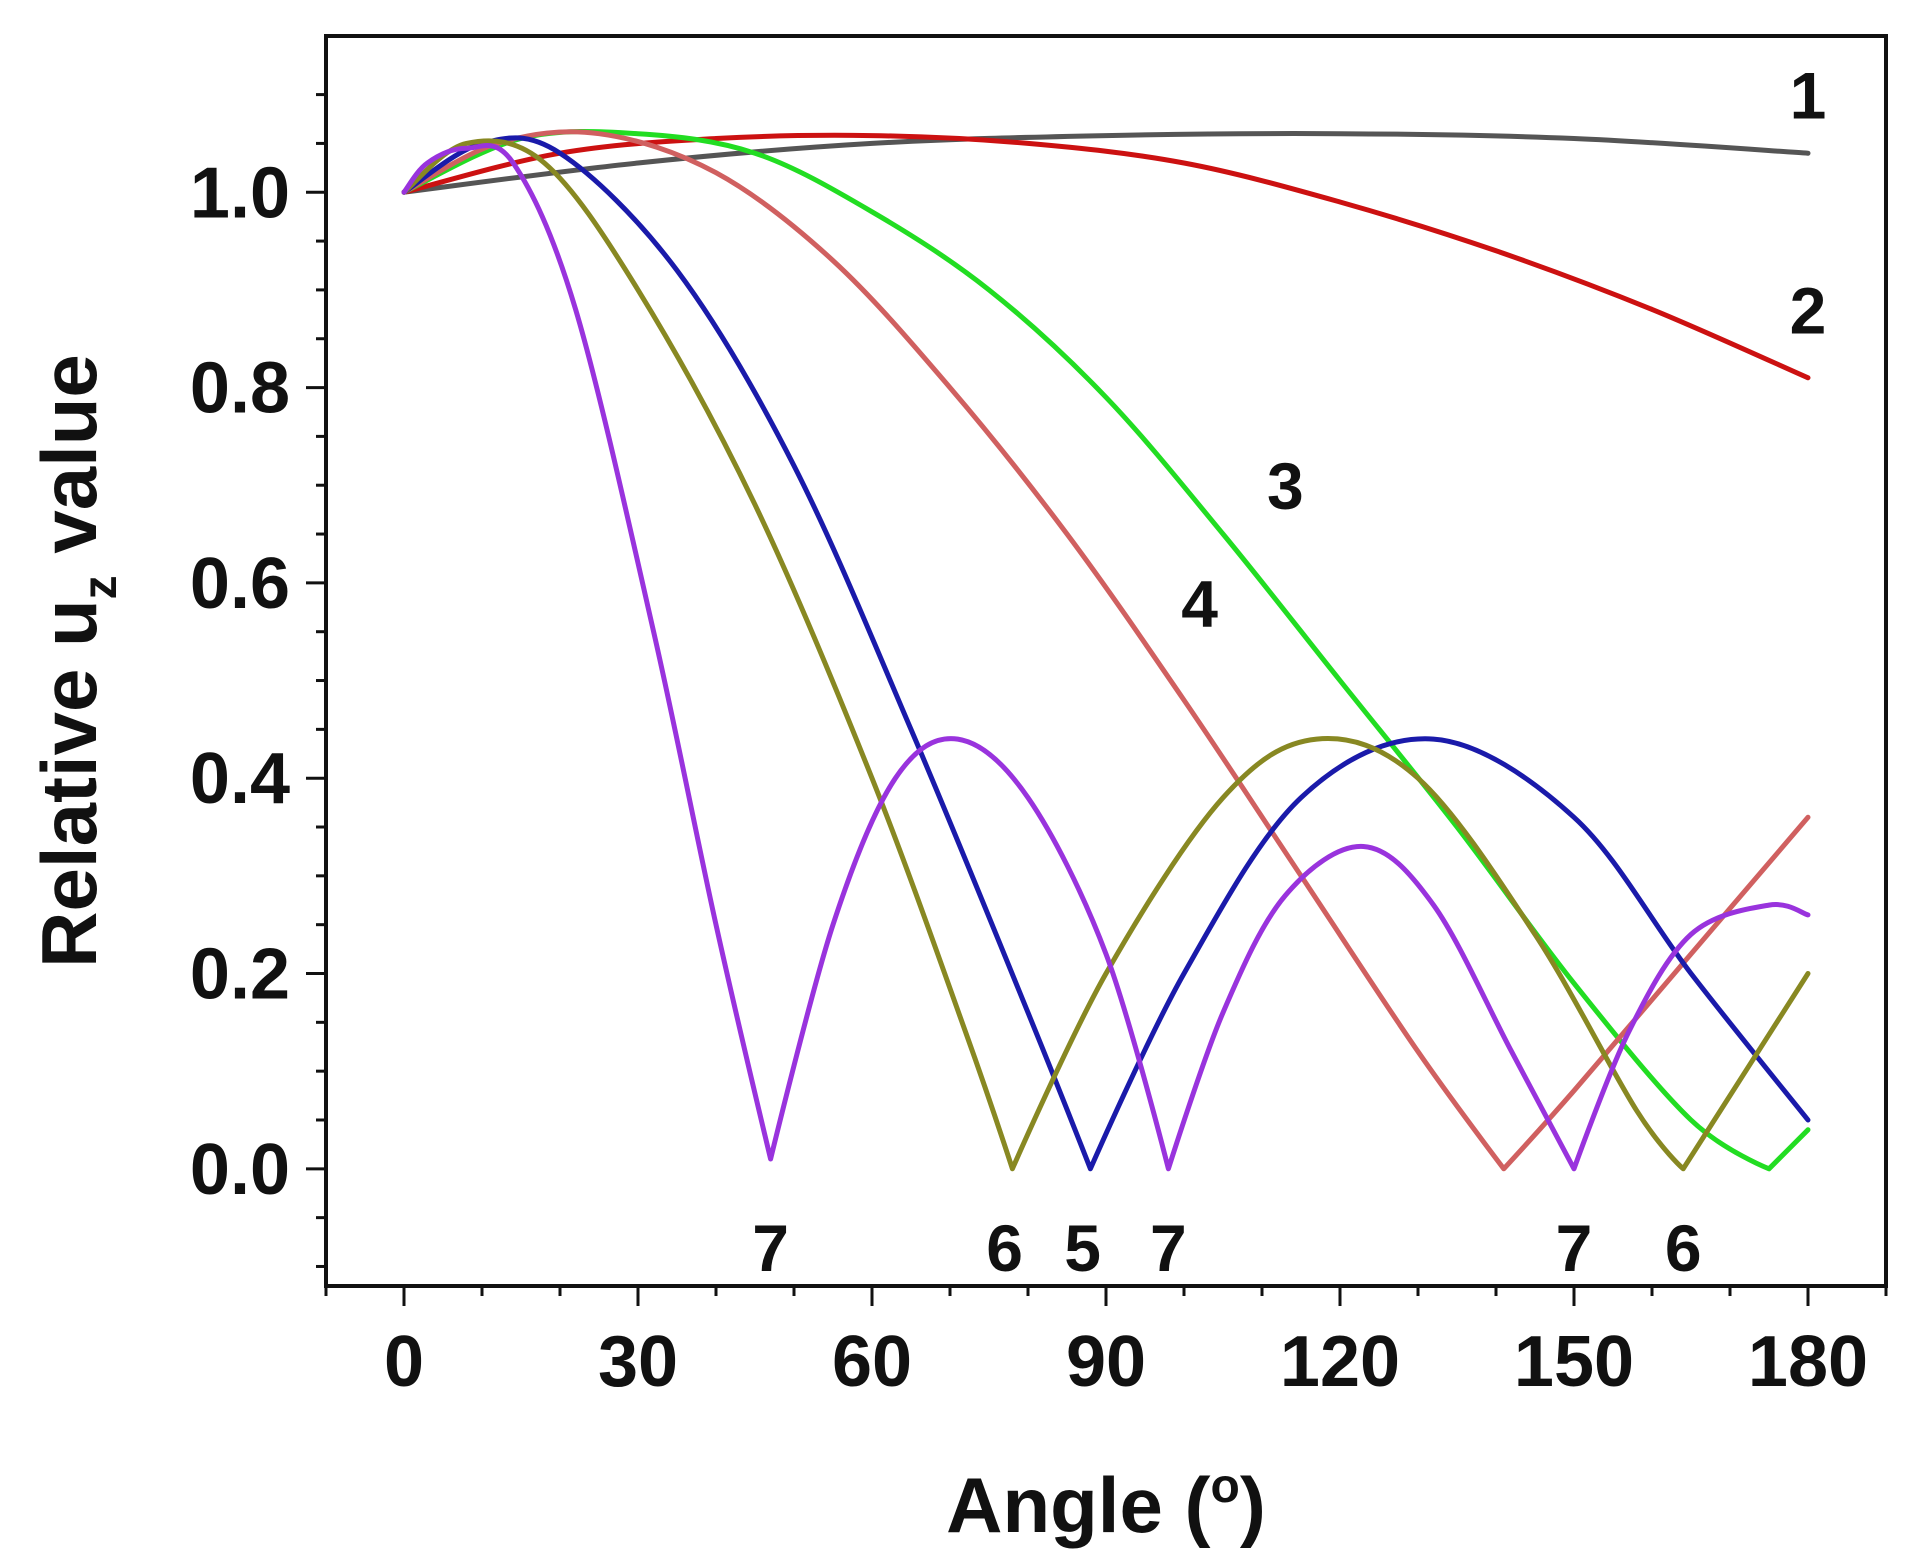  What do you see at coordinates (1808, 96) in the screenshot?
I see `curve-label: 1` at bounding box center [1808, 96].